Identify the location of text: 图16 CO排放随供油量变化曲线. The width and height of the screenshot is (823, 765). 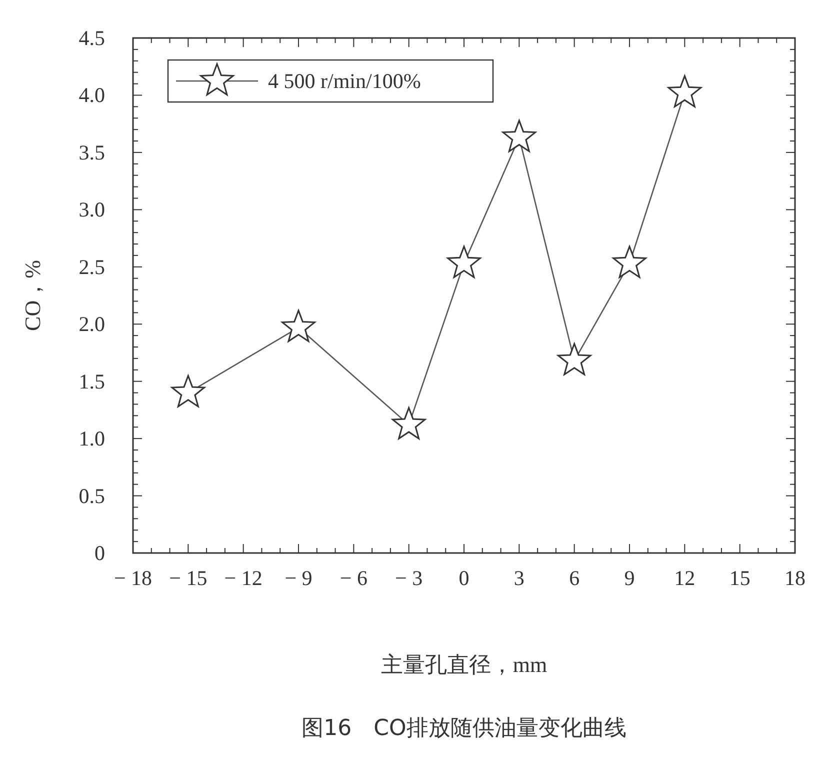
(464, 728).